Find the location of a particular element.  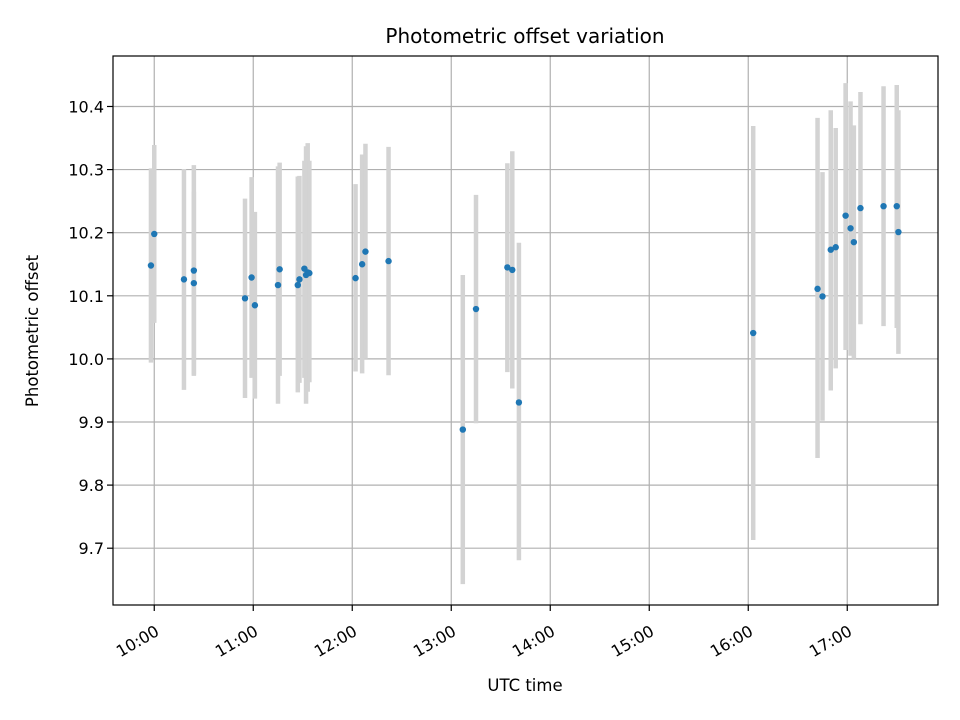

y-tick-label: 10.0 is located at coordinates (86, 359).